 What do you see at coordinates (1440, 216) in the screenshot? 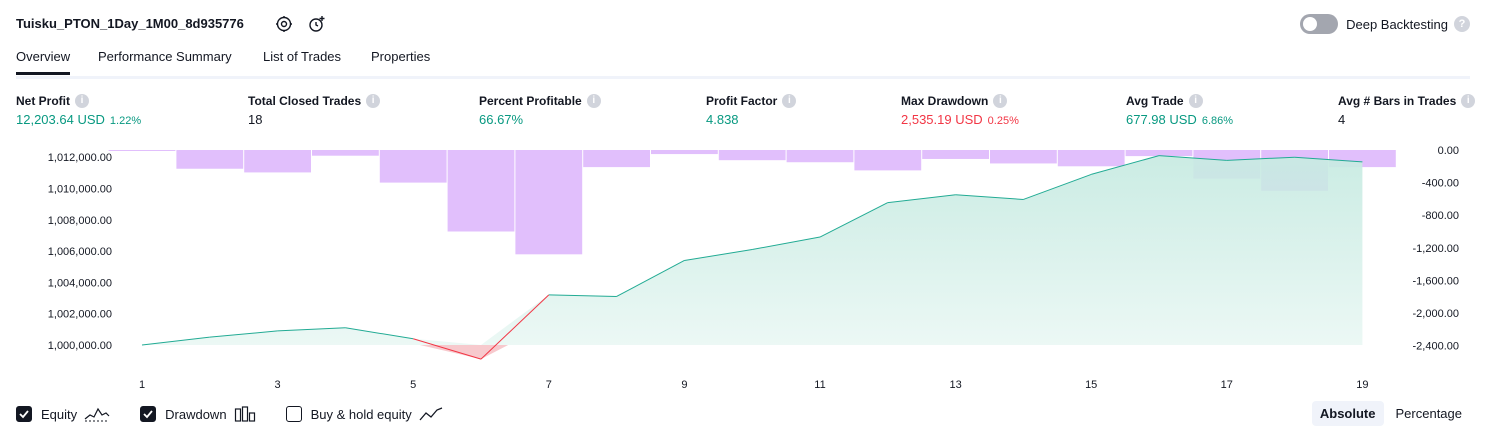
I see `y-right-tick-label: -800.00` at bounding box center [1440, 216].